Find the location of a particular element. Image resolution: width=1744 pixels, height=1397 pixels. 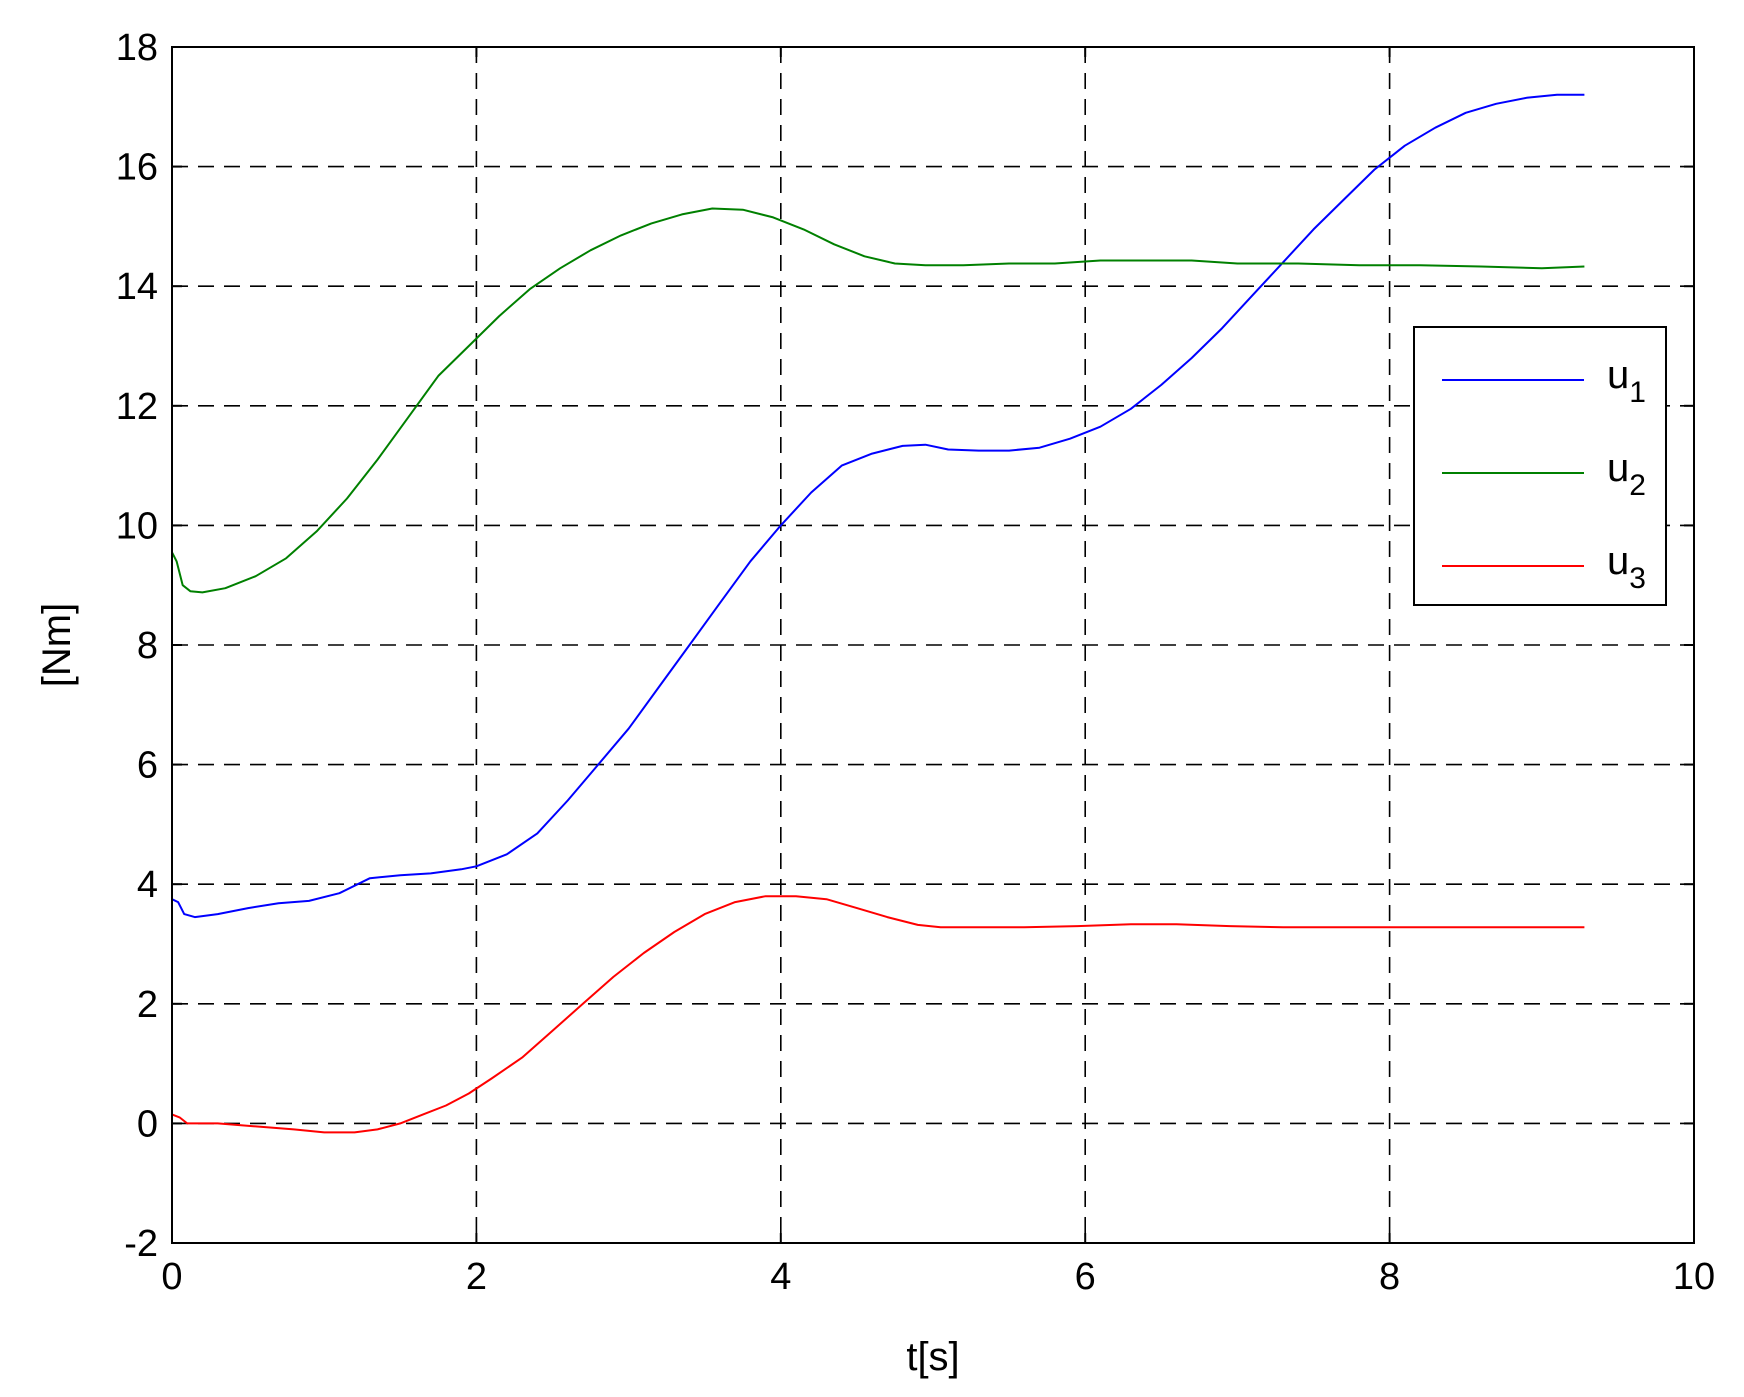

x-tick-label: 6 is located at coordinates (1085, 1277).